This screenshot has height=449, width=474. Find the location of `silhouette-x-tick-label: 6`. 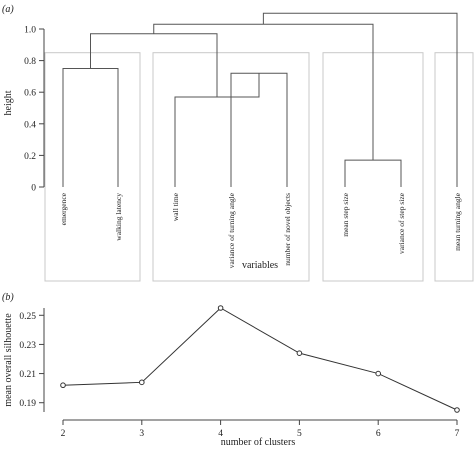

silhouette-x-tick-label: 6 is located at coordinates (378, 434).